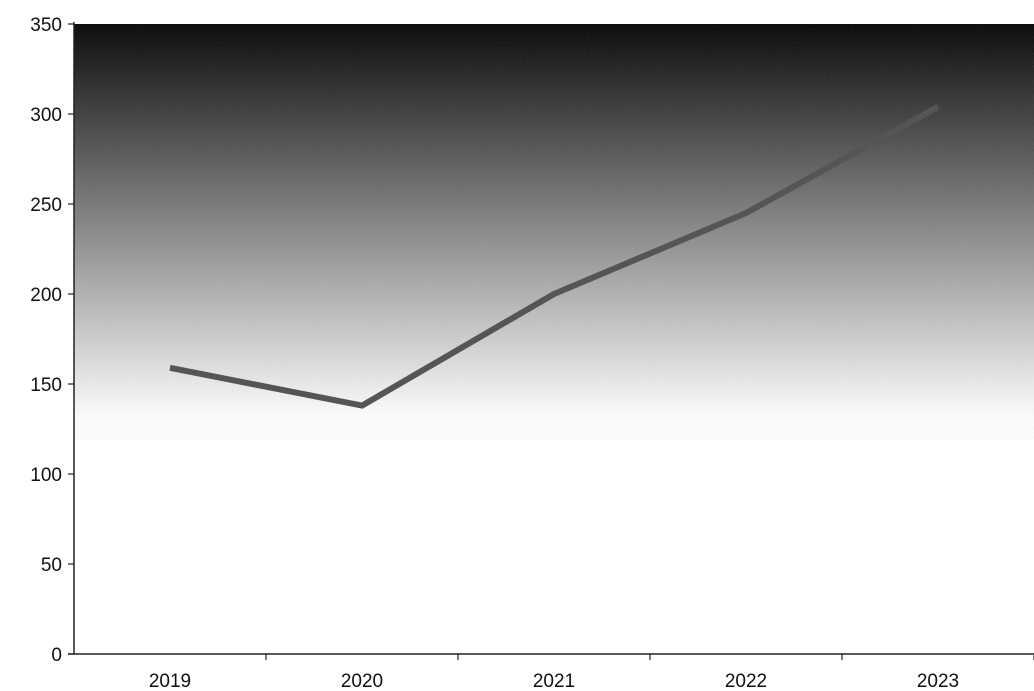  I want to click on x-tick-label: 2021, so click(554, 681).